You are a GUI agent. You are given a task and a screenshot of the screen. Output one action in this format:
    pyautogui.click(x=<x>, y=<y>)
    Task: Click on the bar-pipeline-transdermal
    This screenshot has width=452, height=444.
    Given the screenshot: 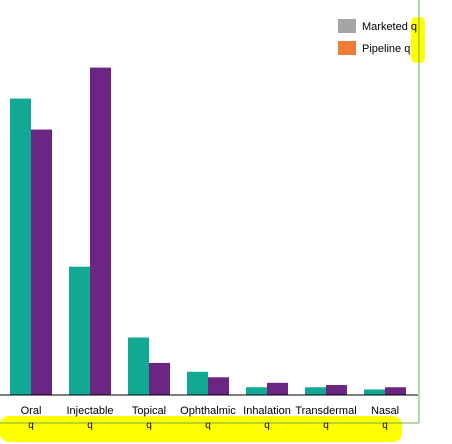 What is the action you would take?
    pyautogui.click(x=336, y=390)
    